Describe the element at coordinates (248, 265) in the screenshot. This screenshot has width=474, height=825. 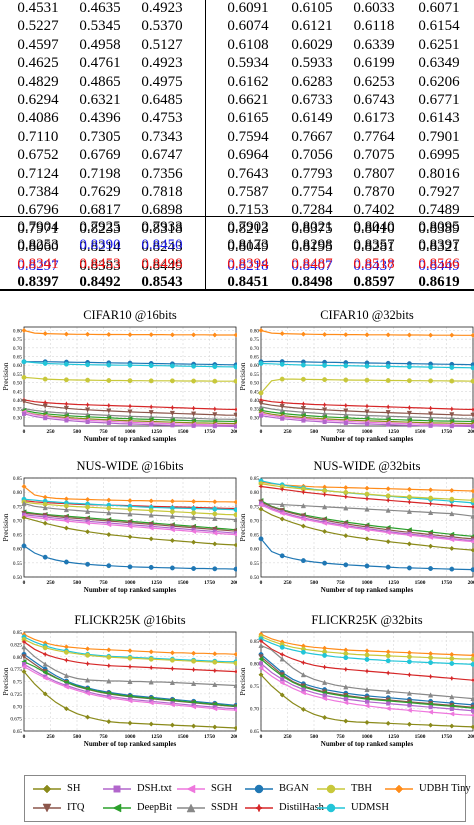
I see `table-cell: 0.8218` at that location.